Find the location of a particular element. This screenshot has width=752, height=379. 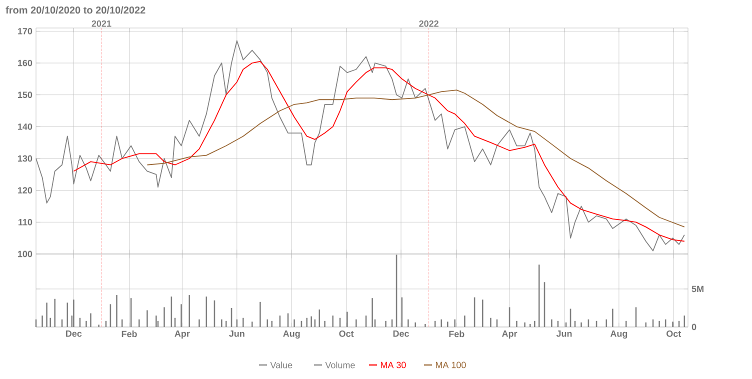

ref-line-label: 2022 is located at coordinates (428, 23).